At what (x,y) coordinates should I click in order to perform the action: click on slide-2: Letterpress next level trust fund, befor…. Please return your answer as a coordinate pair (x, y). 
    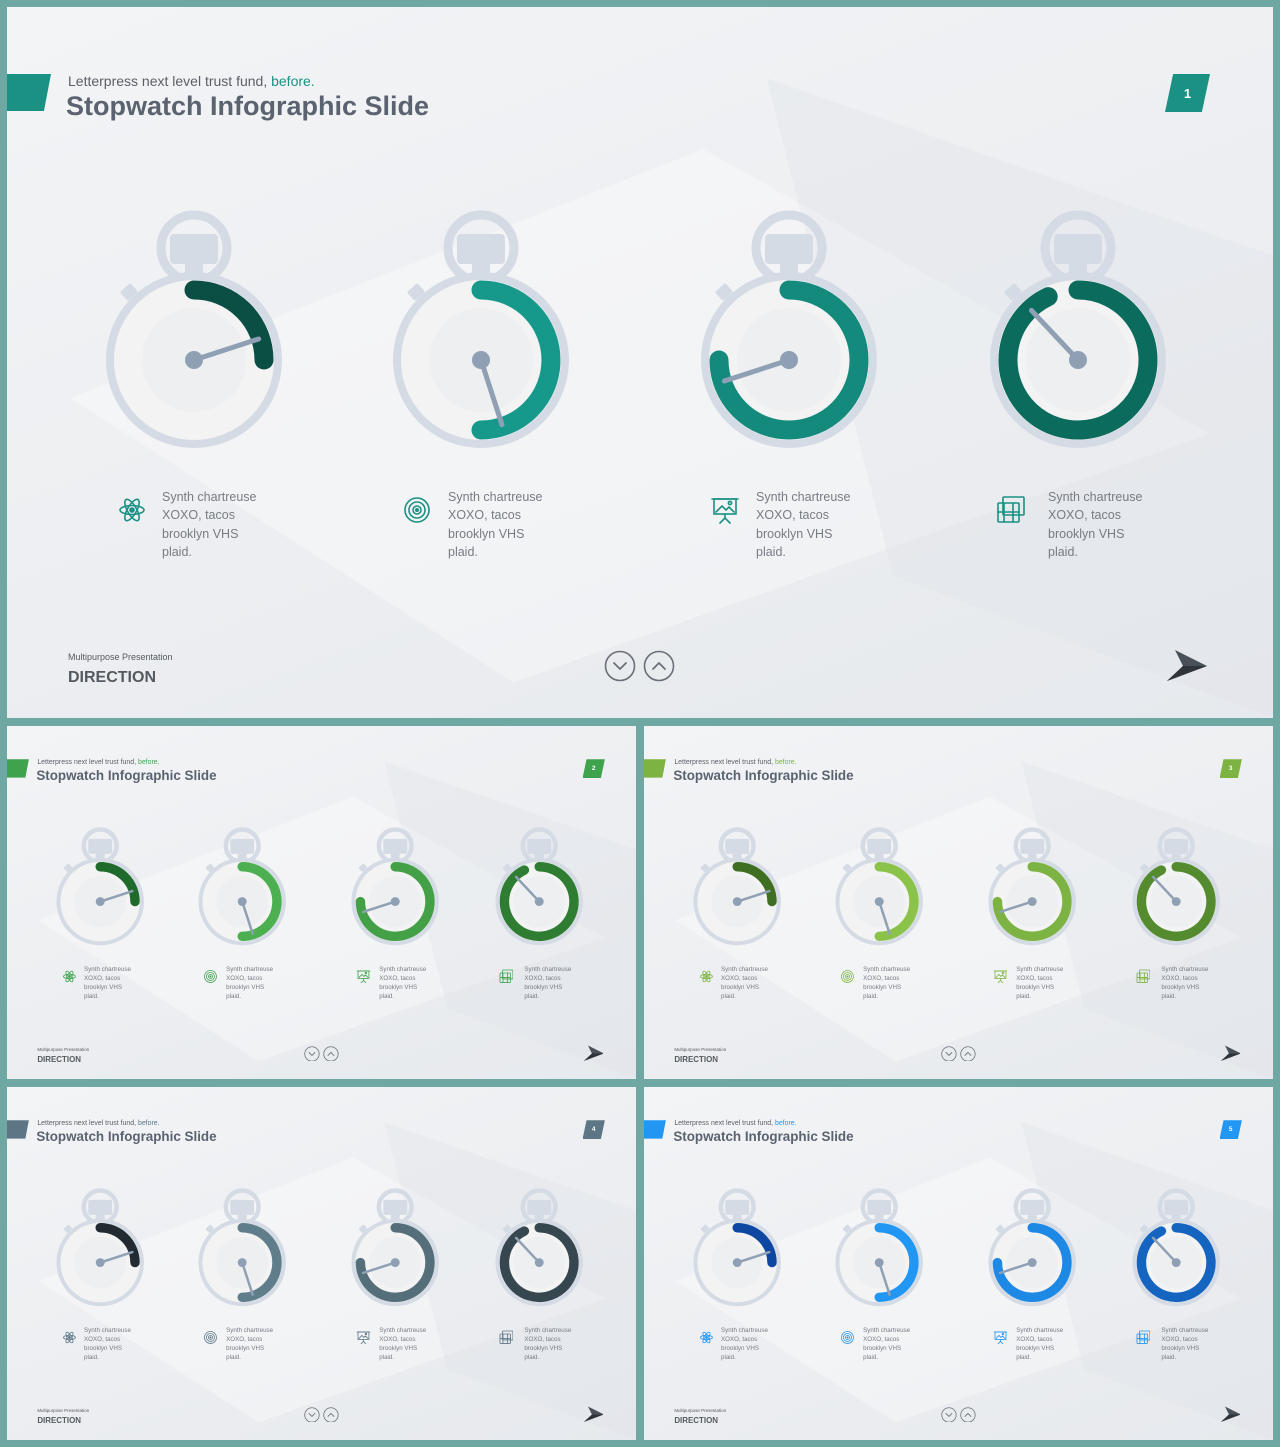
    Looking at the image, I should click on (321, 902).